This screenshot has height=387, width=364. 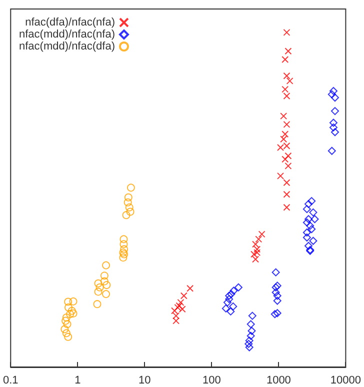 What do you see at coordinates (346, 380) in the screenshot?
I see `x-tick-label: 10000` at bounding box center [346, 380].